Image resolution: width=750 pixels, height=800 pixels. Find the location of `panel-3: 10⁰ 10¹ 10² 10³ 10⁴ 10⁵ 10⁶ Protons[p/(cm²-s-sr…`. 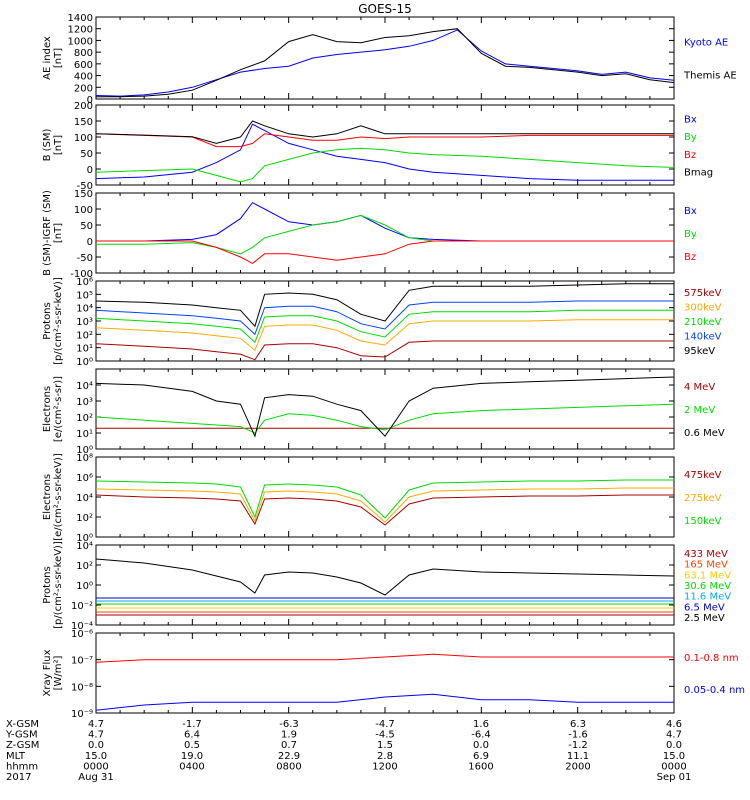

panel-3: 10⁰ 10¹ 10² 10³ 10⁴ 10⁵ 10⁶ Protons[p/(cm²-s-sr… is located at coordinates (382, 322).